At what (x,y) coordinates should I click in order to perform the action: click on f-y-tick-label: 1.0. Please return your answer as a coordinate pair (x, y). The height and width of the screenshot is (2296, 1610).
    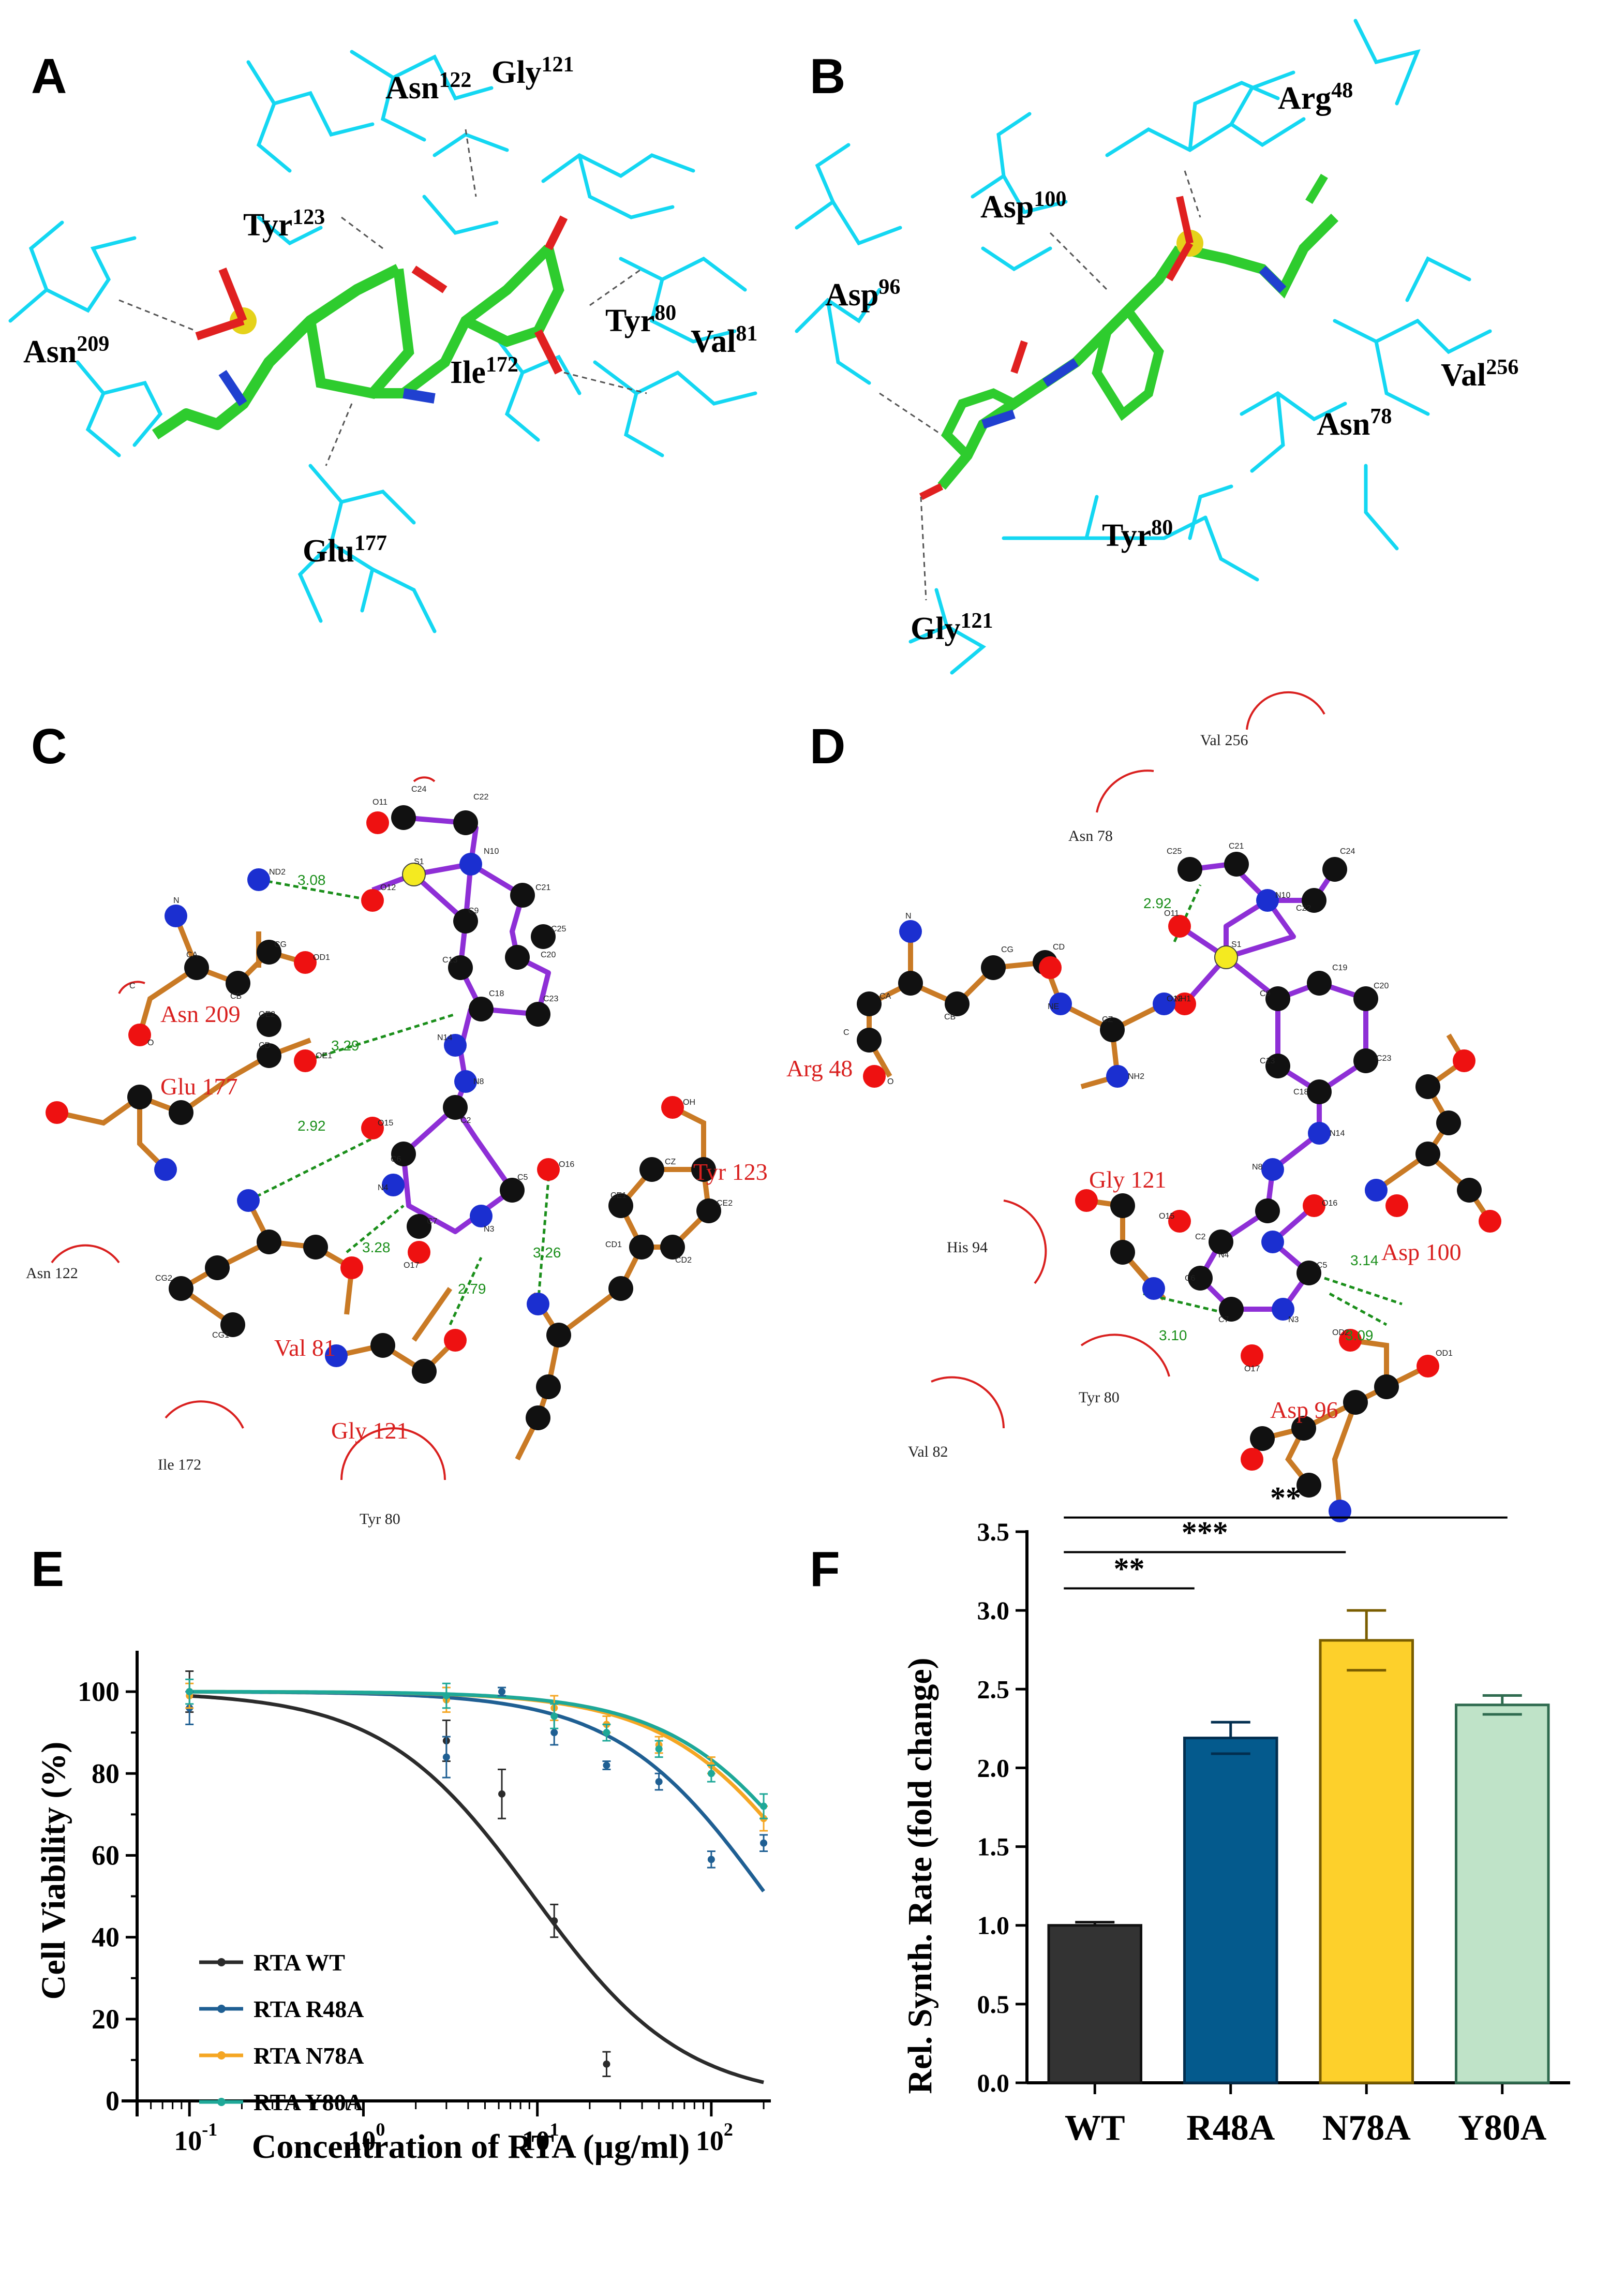
    Looking at the image, I should click on (993, 1925).